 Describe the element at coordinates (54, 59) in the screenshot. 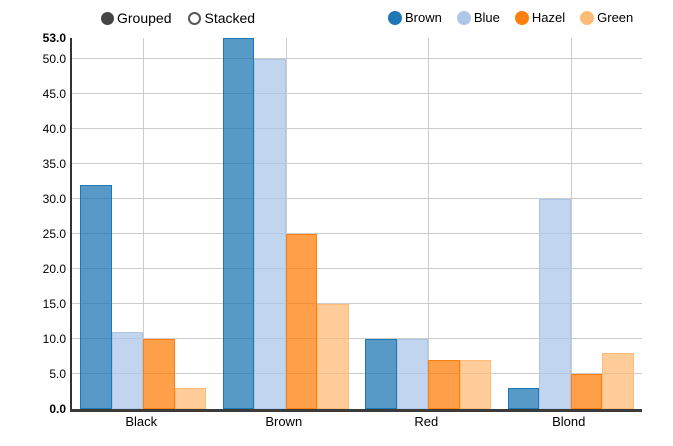

I see `y-tick-label: 50.0` at that location.